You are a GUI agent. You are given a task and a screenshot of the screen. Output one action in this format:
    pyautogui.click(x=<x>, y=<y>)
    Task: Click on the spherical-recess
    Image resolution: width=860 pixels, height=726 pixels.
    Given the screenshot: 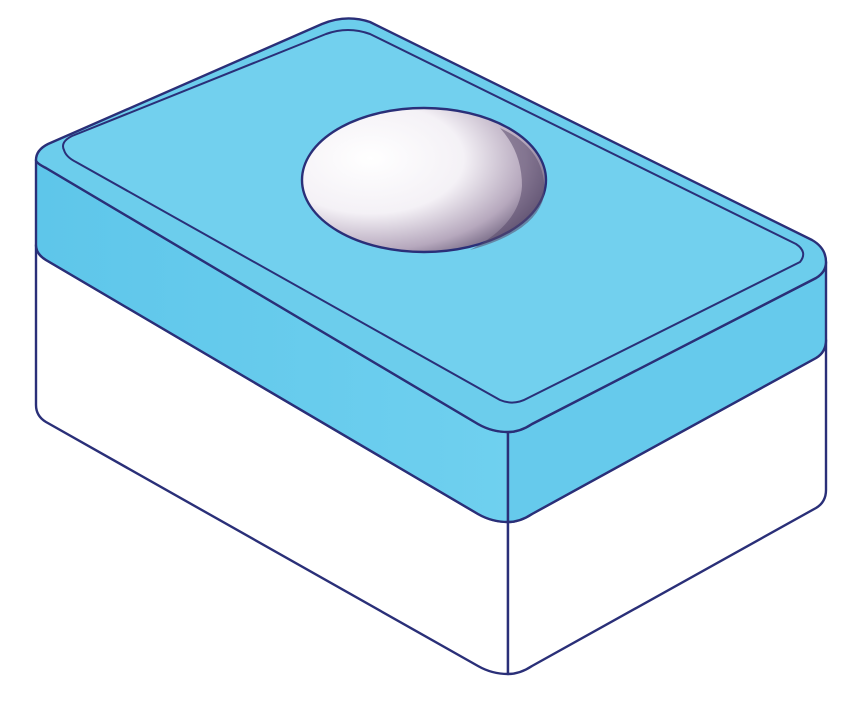 What is the action you would take?
    pyautogui.click(x=424, y=180)
    